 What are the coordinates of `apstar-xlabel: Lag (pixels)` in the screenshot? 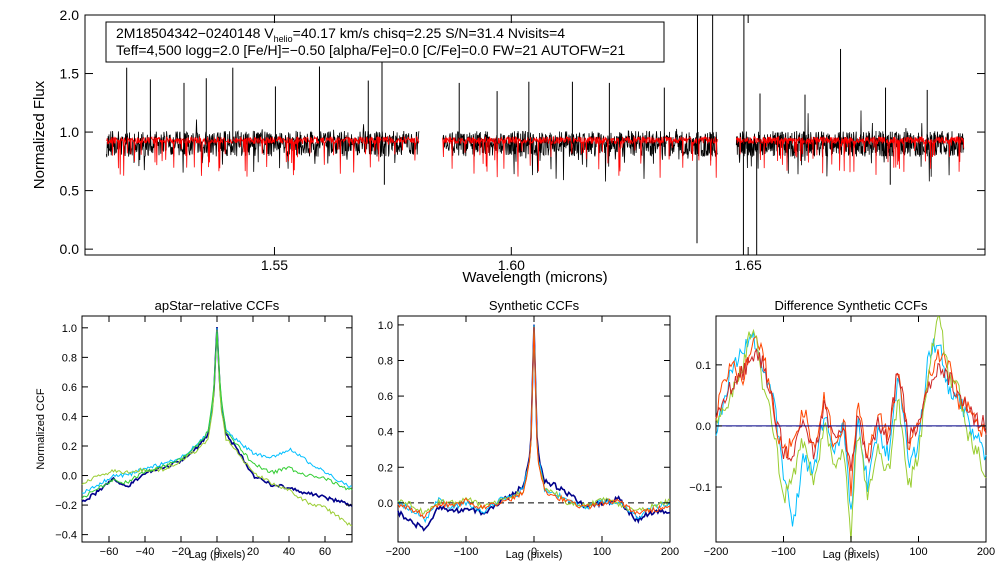 It's located at (217, 555).